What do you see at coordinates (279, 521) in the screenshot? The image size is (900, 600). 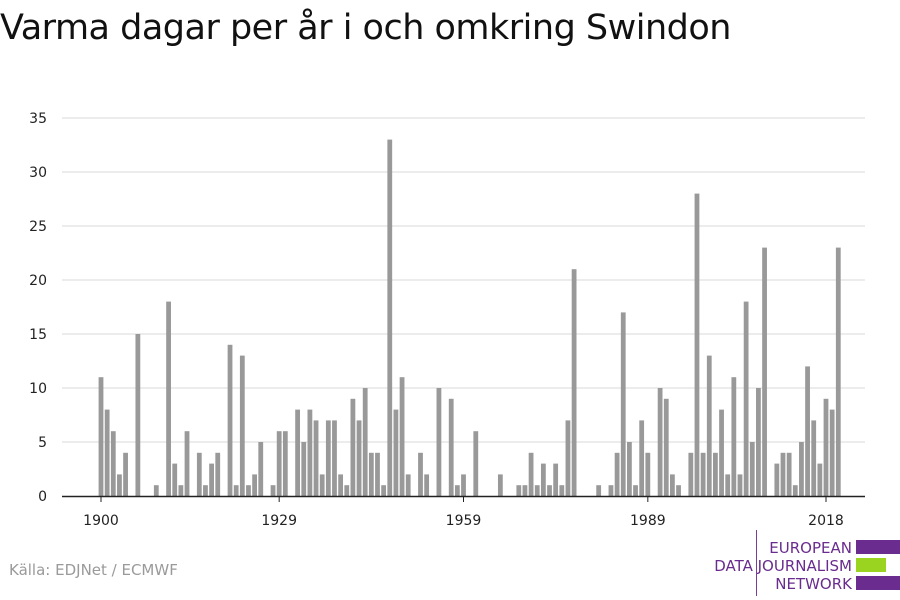 I see `x-tick-label: 1929` at bounding box center [279, 521].